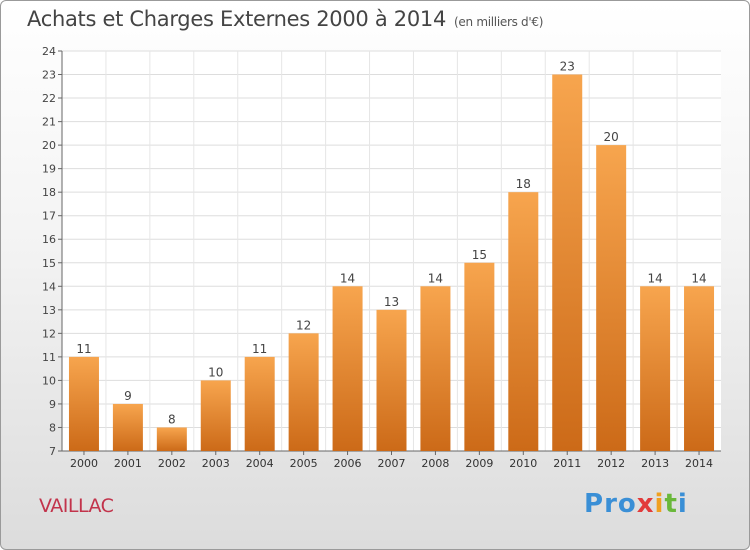 The width and height of the screenshot is (750, 550). What do you see at coordinates (304, 463) in the screenshot?
I see `x-tick-label: 2005` at bounding box center [304, 463].